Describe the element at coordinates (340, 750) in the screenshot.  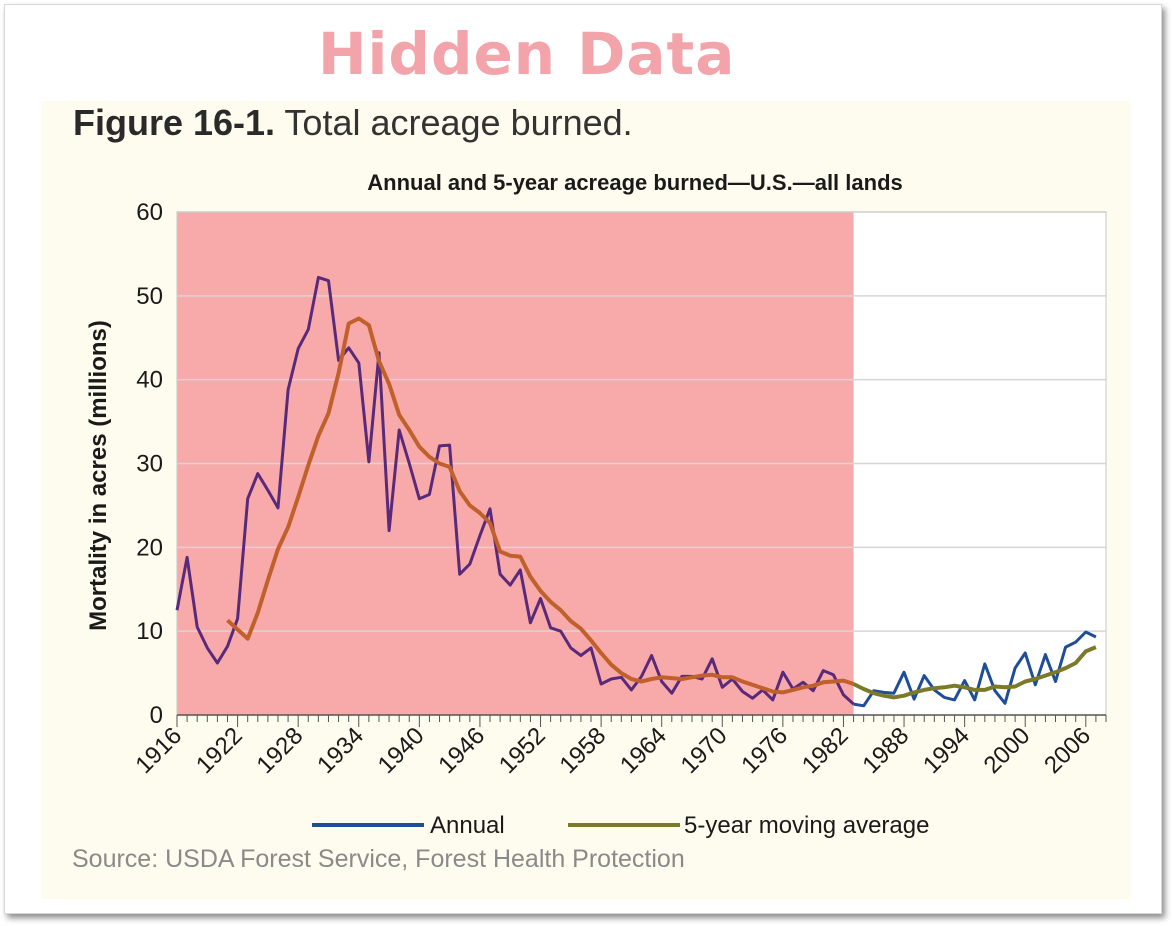
I see `x-tick-label: 1934` at that location.